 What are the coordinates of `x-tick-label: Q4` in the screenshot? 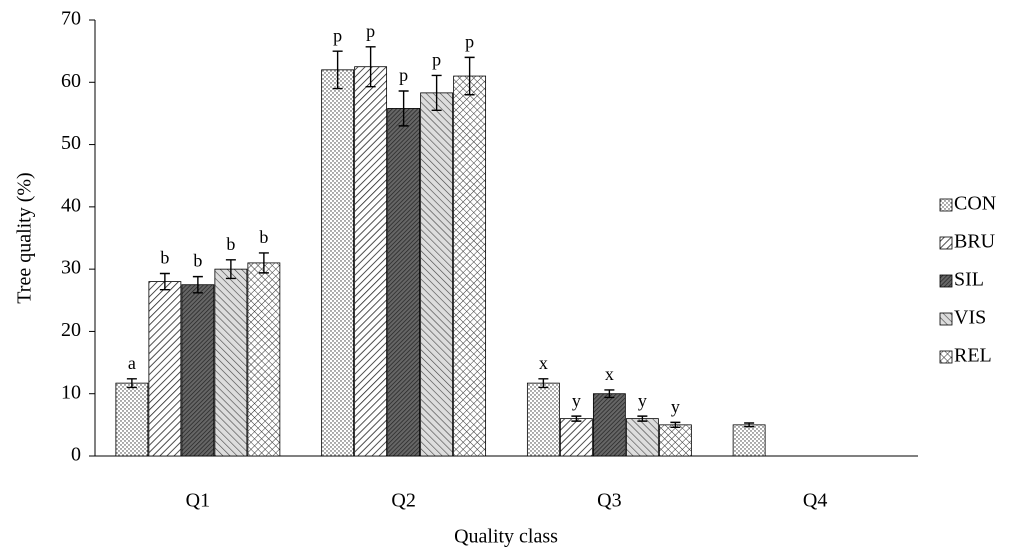 It's located at (815, 501).